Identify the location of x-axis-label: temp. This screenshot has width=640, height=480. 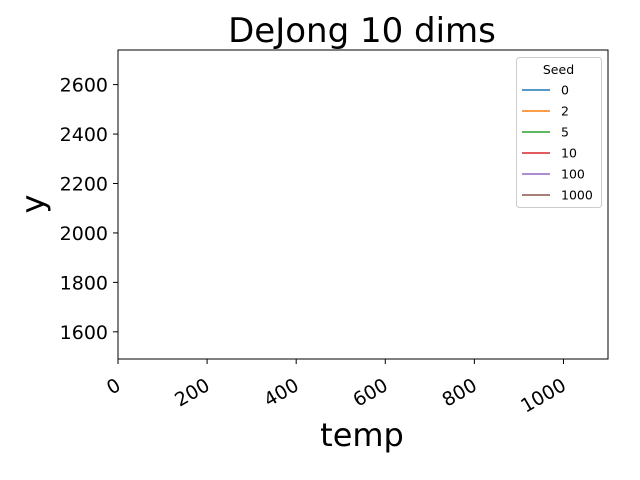
(362, 435).